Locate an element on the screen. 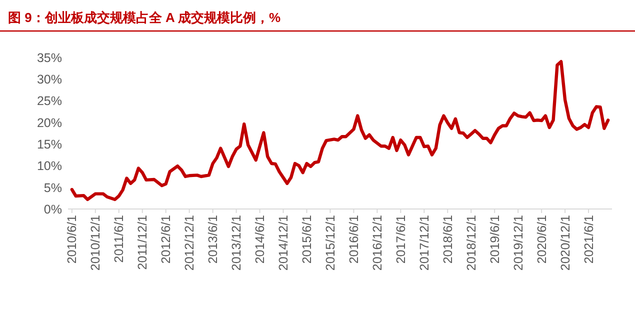  x-tick-label: 2013/6/1 is located at coordinates (213, 239).